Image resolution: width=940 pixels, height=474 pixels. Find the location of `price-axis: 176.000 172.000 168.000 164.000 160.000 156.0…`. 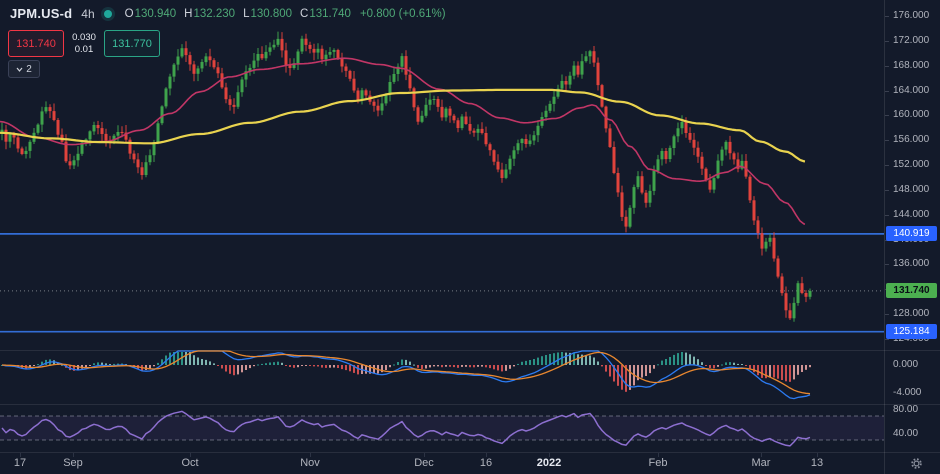

price-axis: 176.000 172.000 168.000 164.000 160.000 156.0… is located at coordinates (912, 226).